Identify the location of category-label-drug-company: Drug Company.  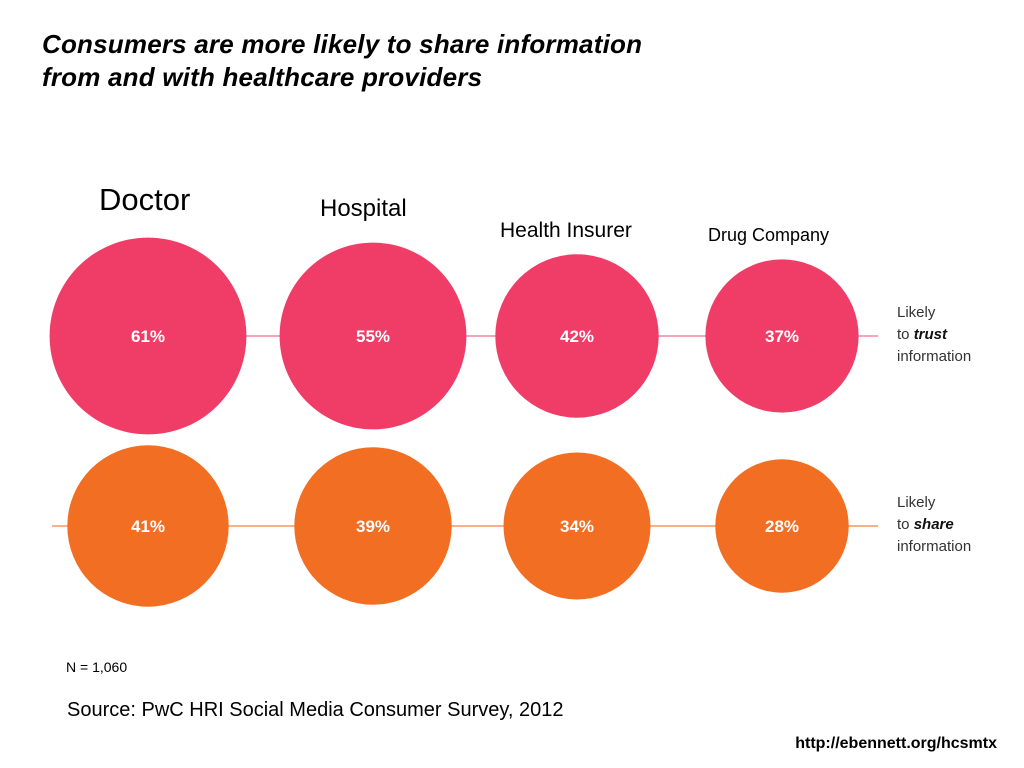
(769, 235).